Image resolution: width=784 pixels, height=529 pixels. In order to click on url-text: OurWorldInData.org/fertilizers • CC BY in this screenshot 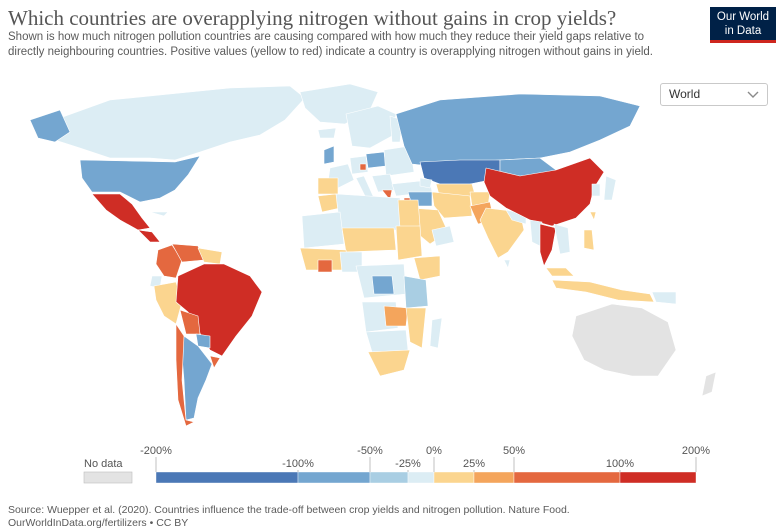, I will do `click(98, 522)`.